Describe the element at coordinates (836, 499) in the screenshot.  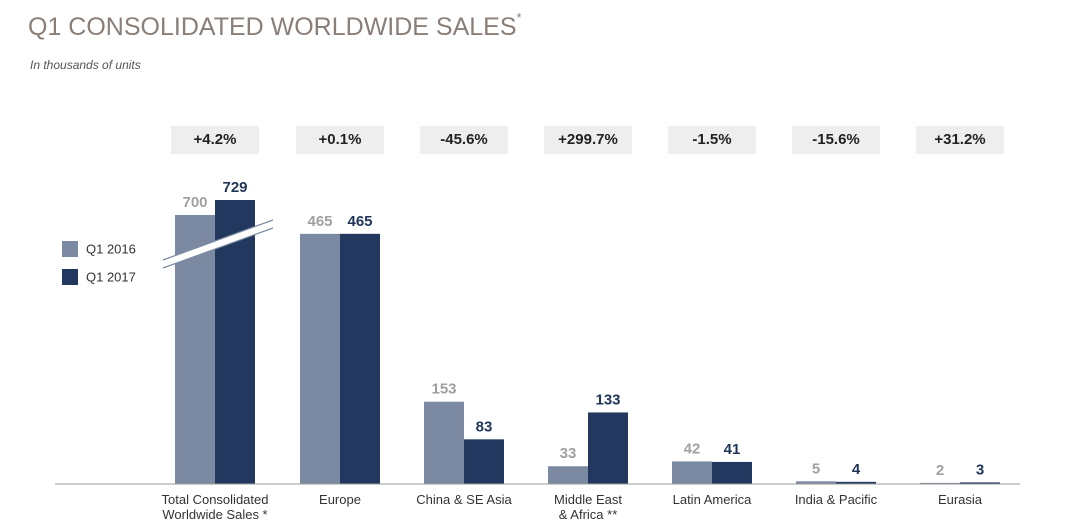
I see `x-tick-label: India & Pacific` at that location.